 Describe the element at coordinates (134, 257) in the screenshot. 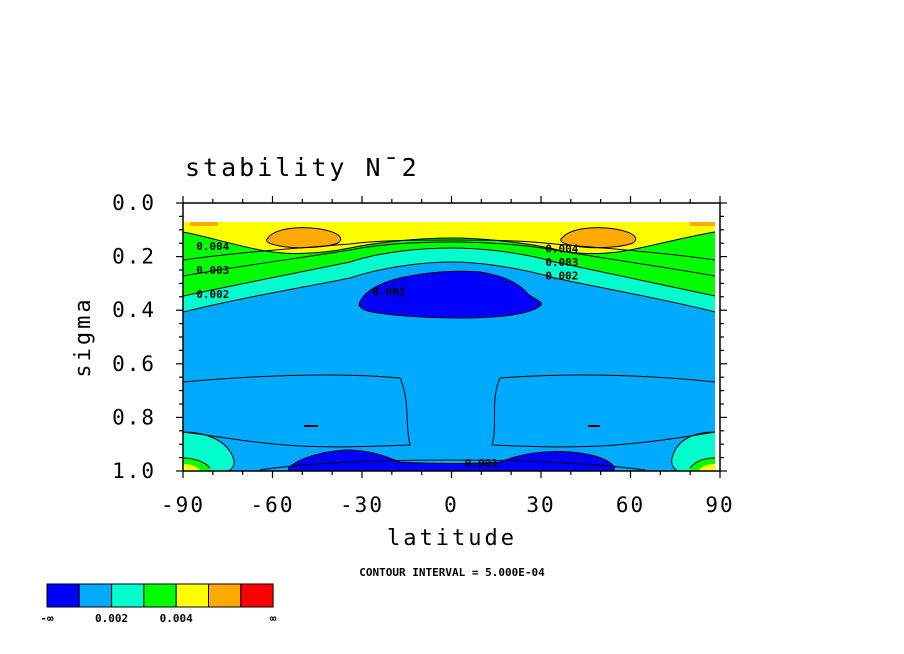

I see `y-tick-label: 0.2` at that location.